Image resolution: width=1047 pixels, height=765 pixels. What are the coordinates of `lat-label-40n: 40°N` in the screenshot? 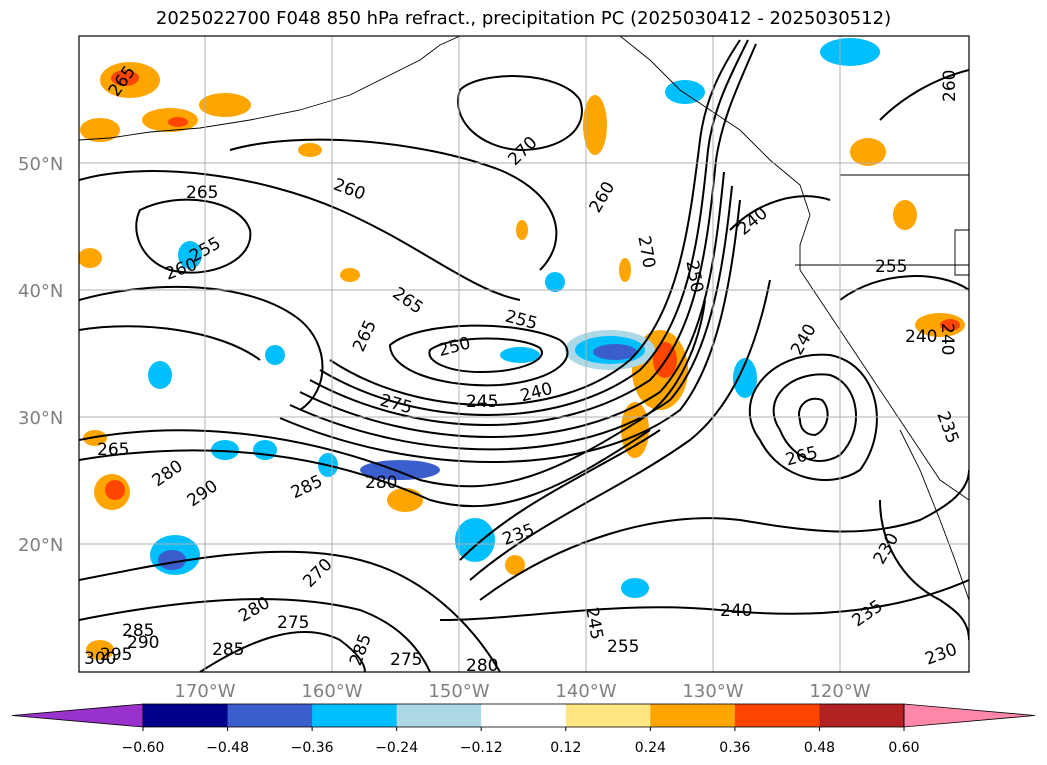 It's located at (40, 291).